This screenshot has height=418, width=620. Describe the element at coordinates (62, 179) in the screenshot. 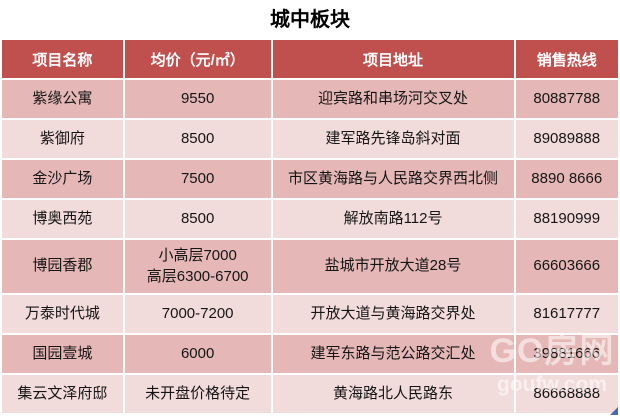

I see `cell-project-name: 金沙广场` at that location.